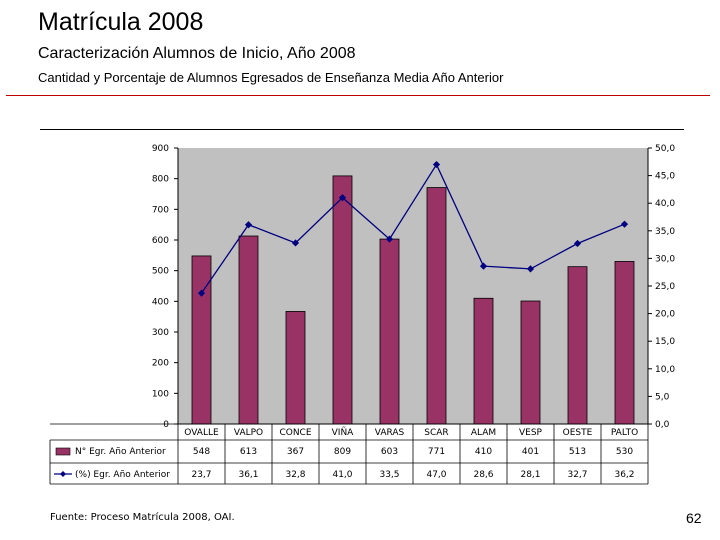  What do you see at coordinates (665, 149) in the screenshot?
I see `y2-tick-label: 50,0` at bounding box center [665, 149].